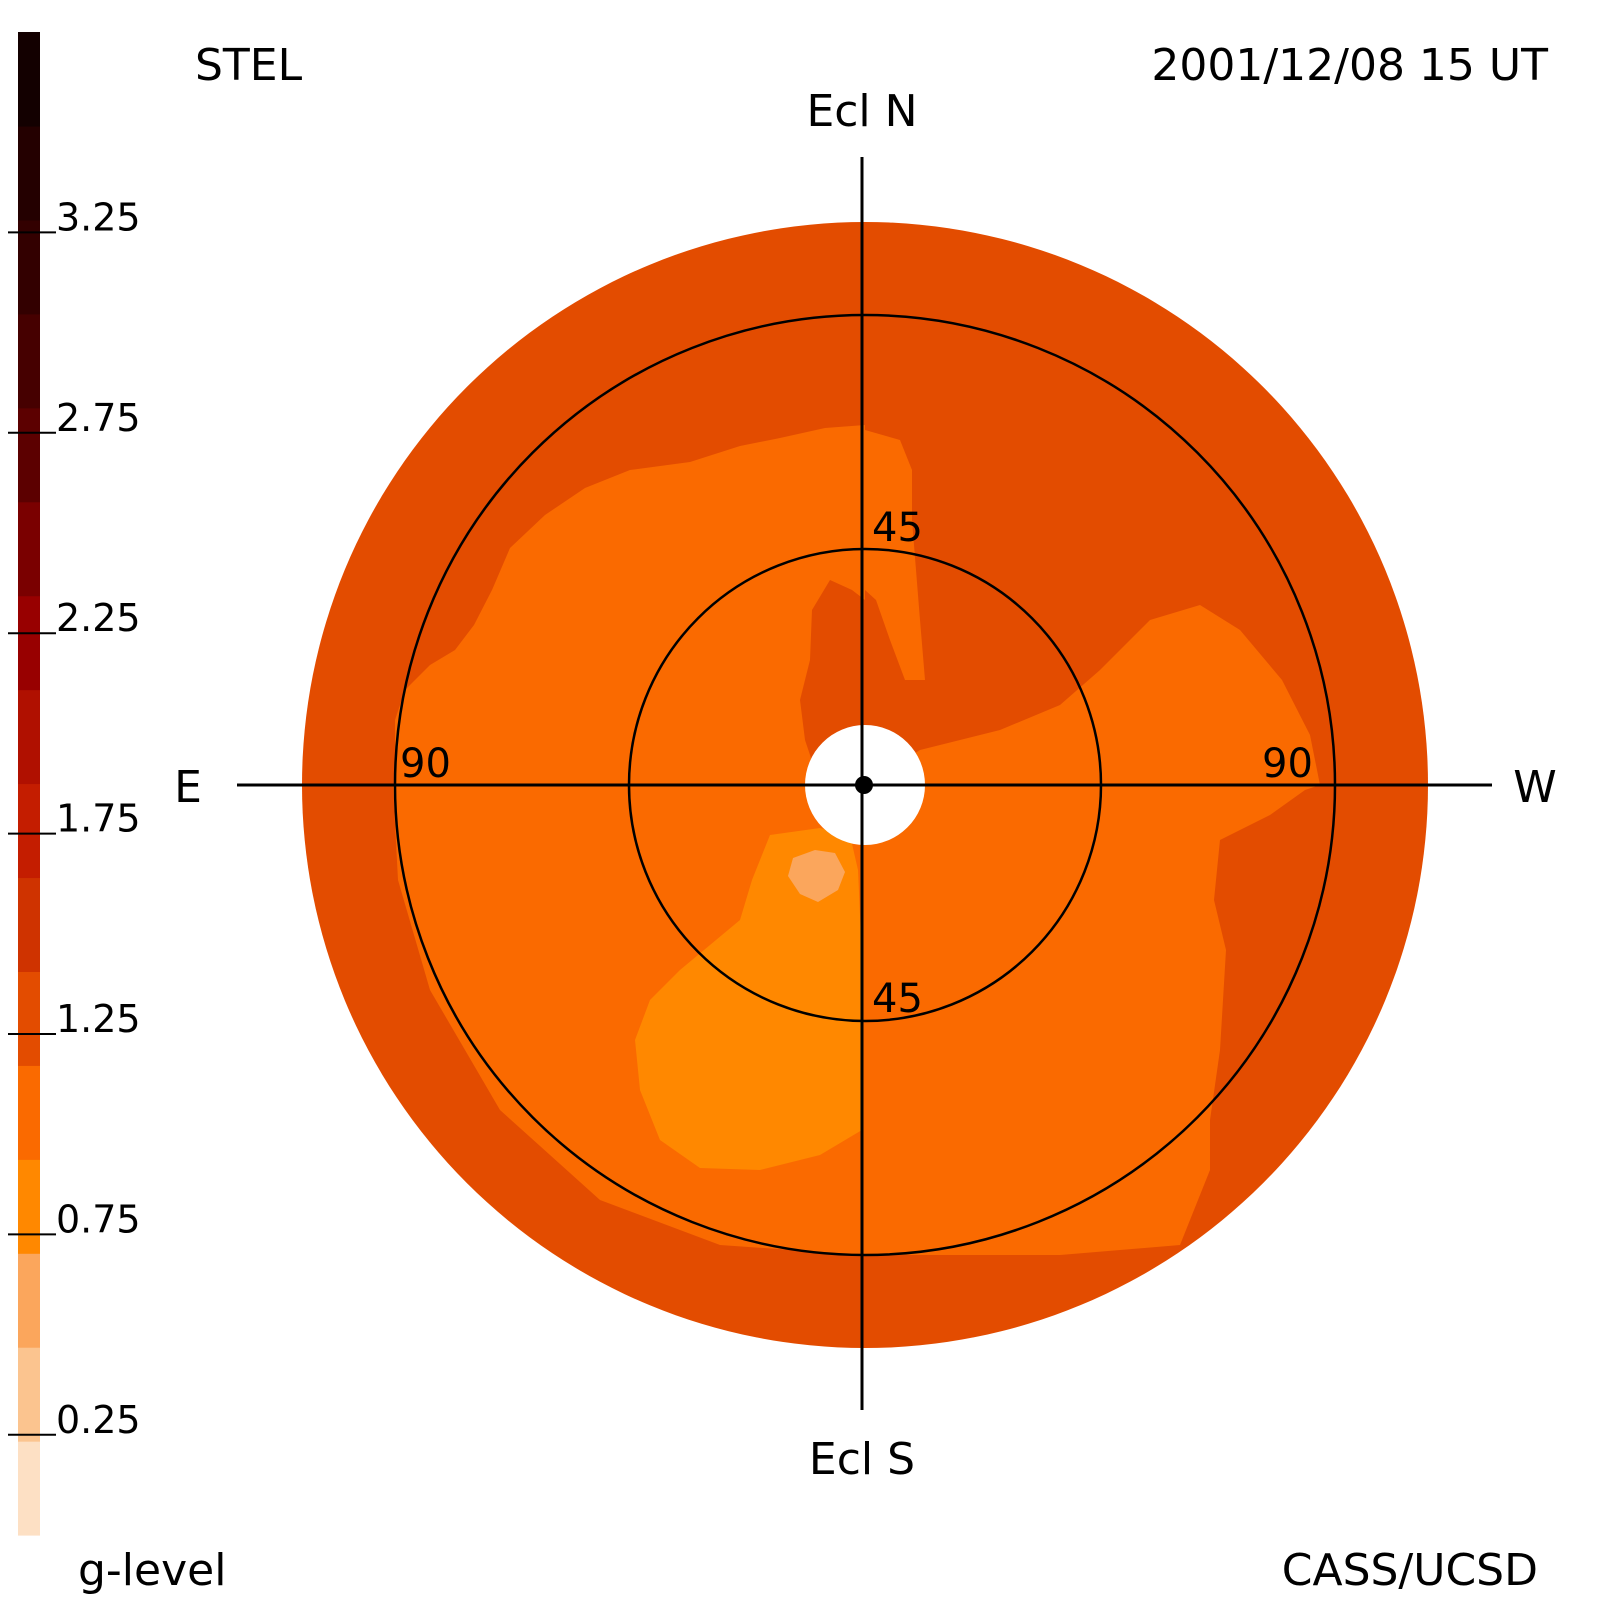 The image size is (1600, 1600). Describe the element at coordinates (98, 217) in the screenshot. I see `colorbar-tick-label: 3.25` at that location.